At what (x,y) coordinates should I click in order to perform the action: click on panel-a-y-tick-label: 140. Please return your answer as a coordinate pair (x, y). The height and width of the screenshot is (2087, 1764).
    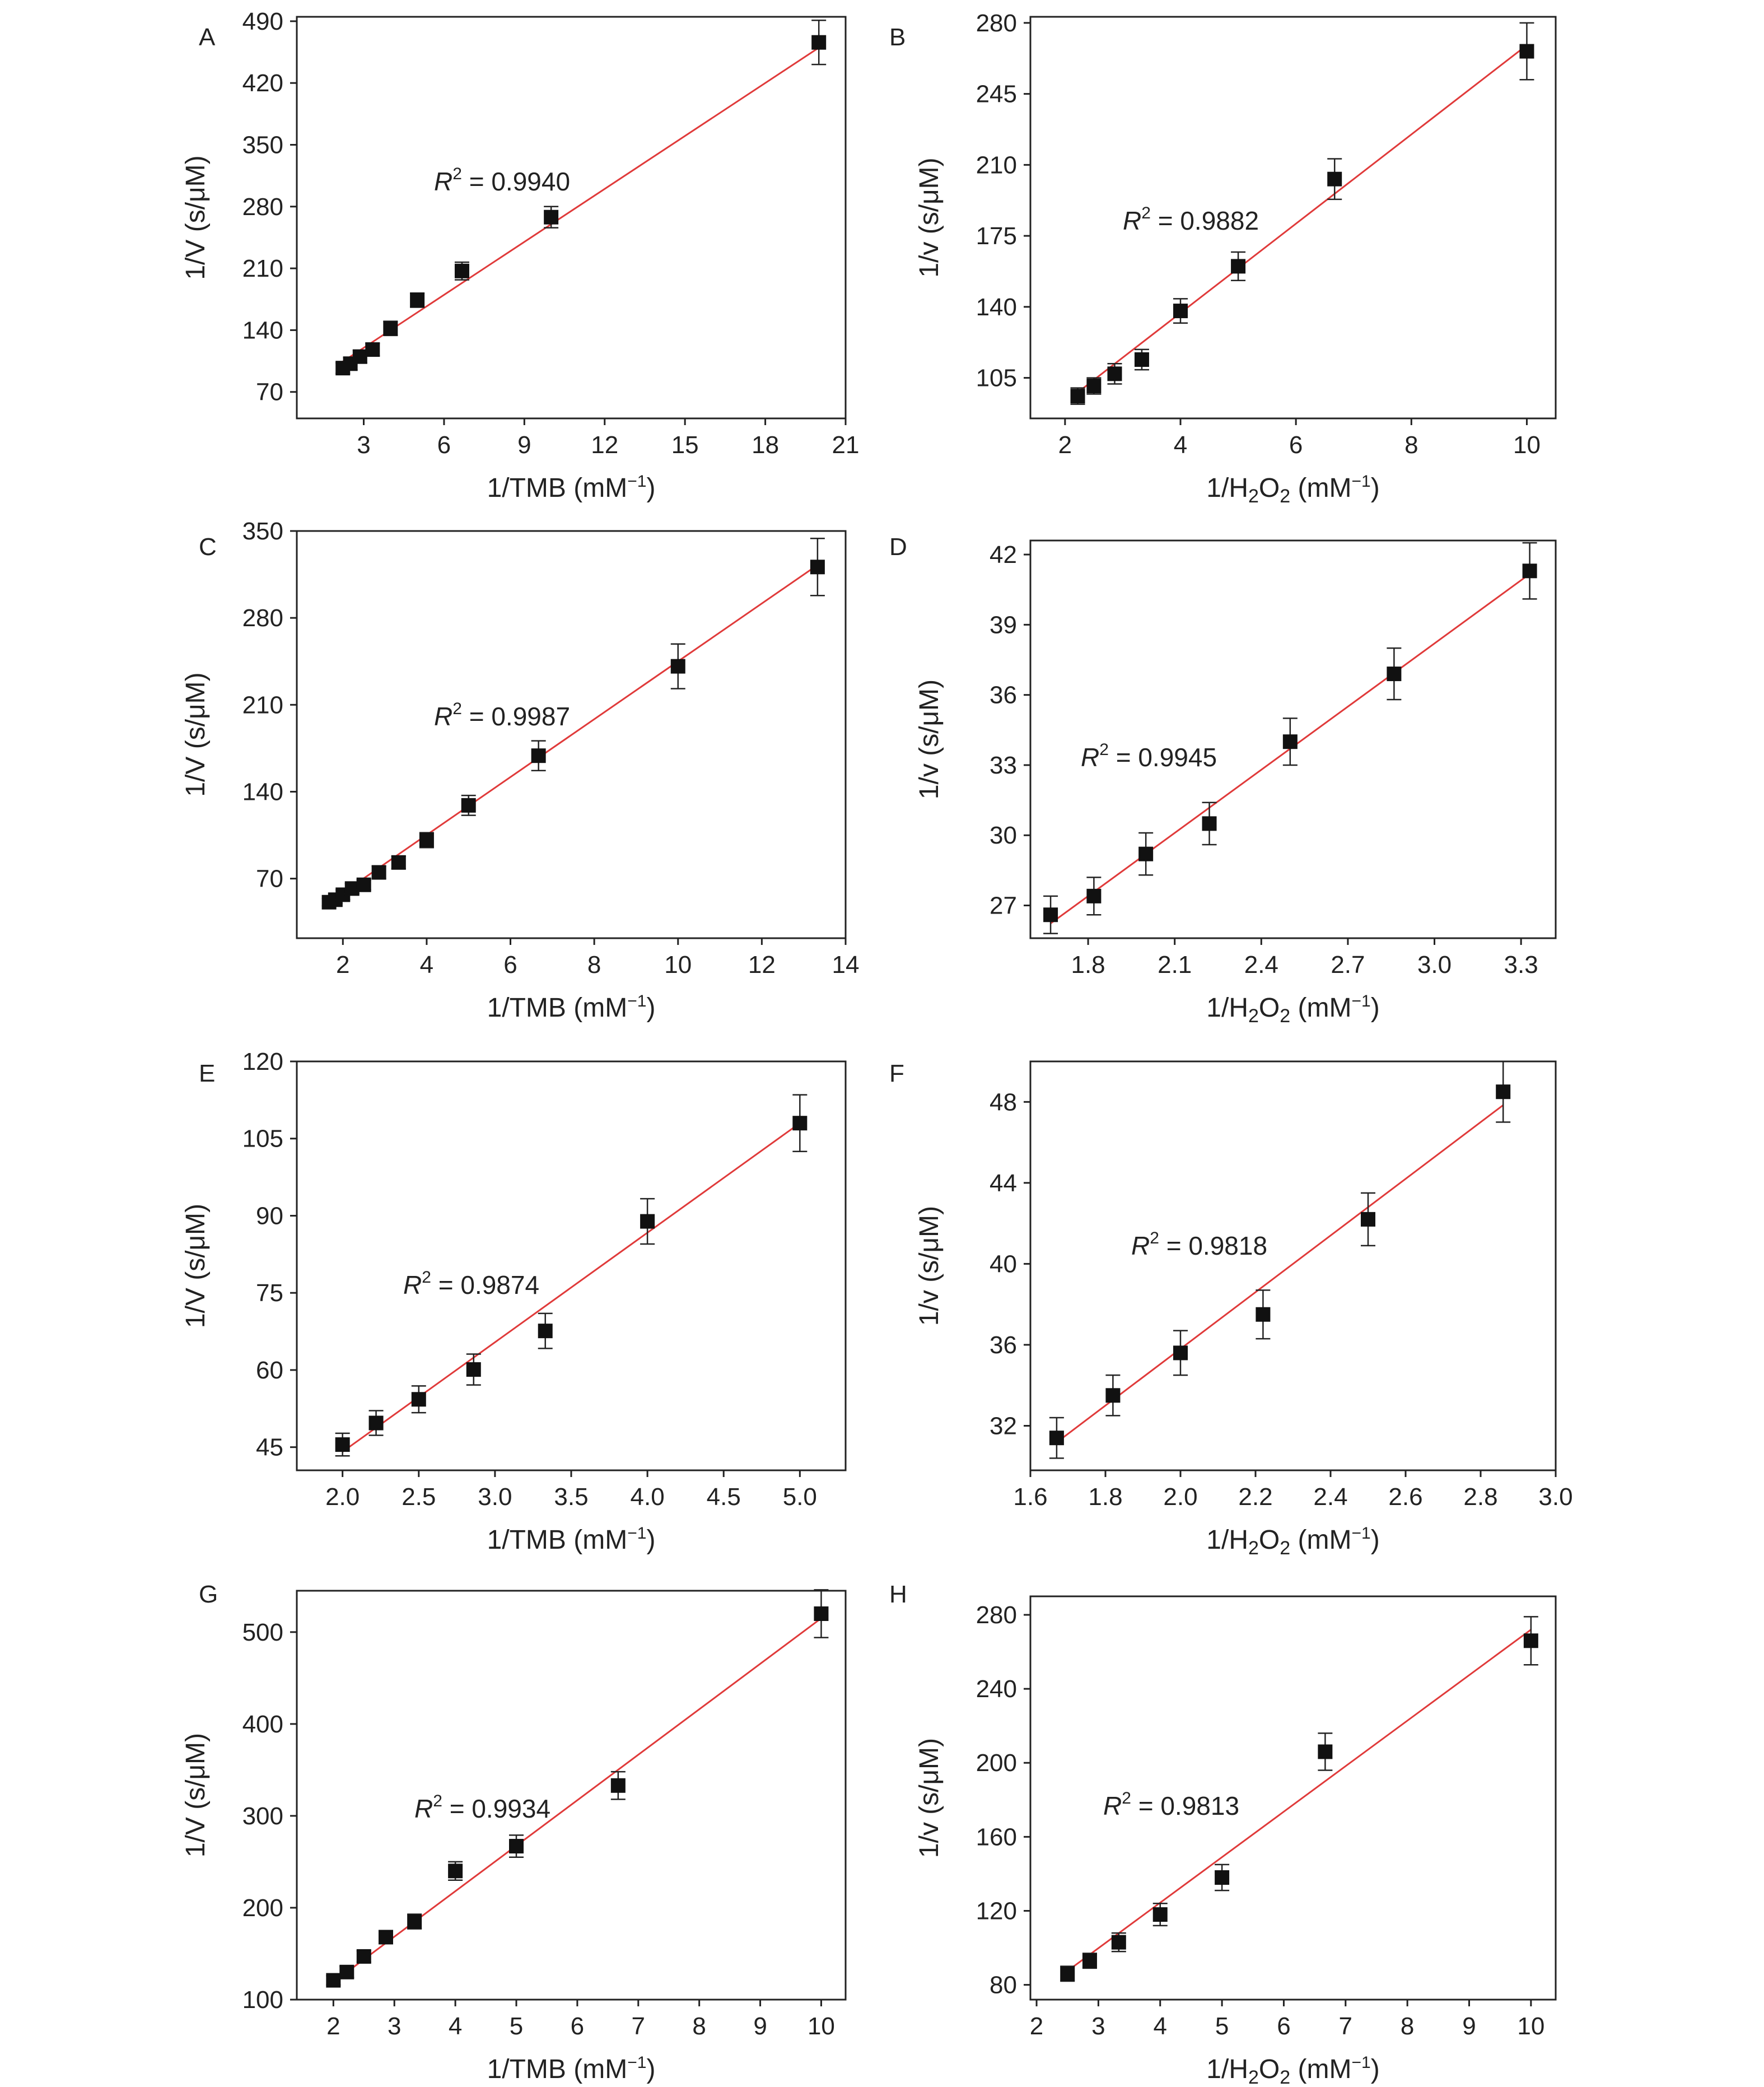
    Looking at the image, I should click on (262, 330).